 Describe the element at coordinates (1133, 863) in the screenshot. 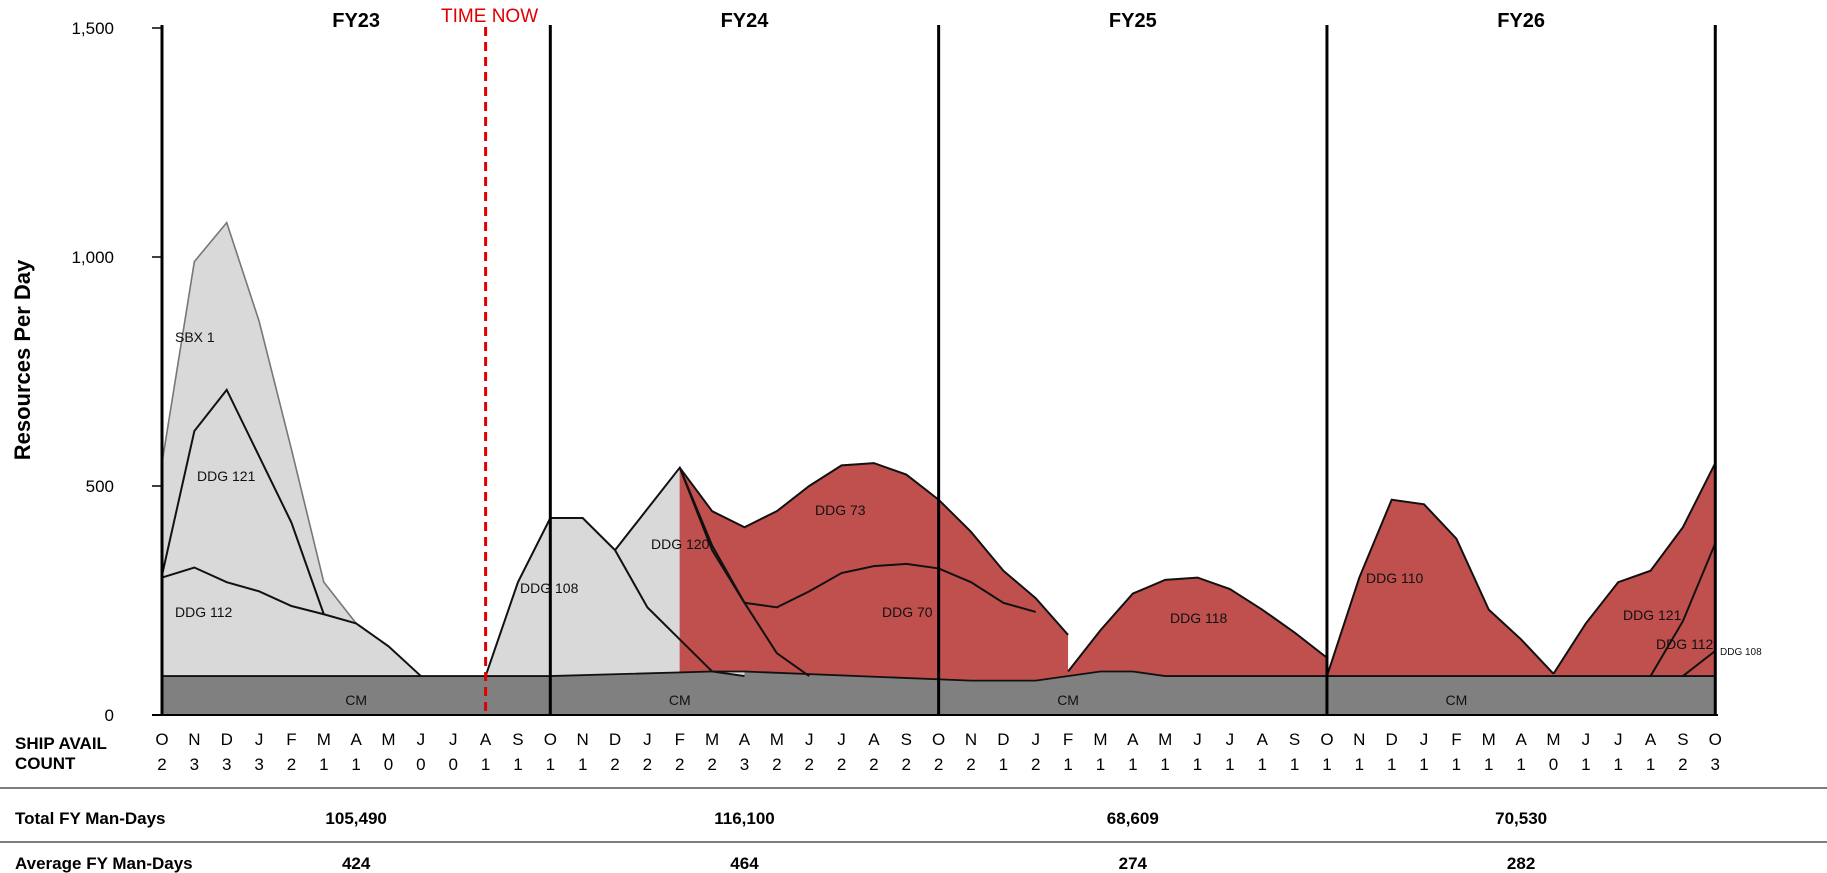

I see `average-man-days-2: 274` at that location.